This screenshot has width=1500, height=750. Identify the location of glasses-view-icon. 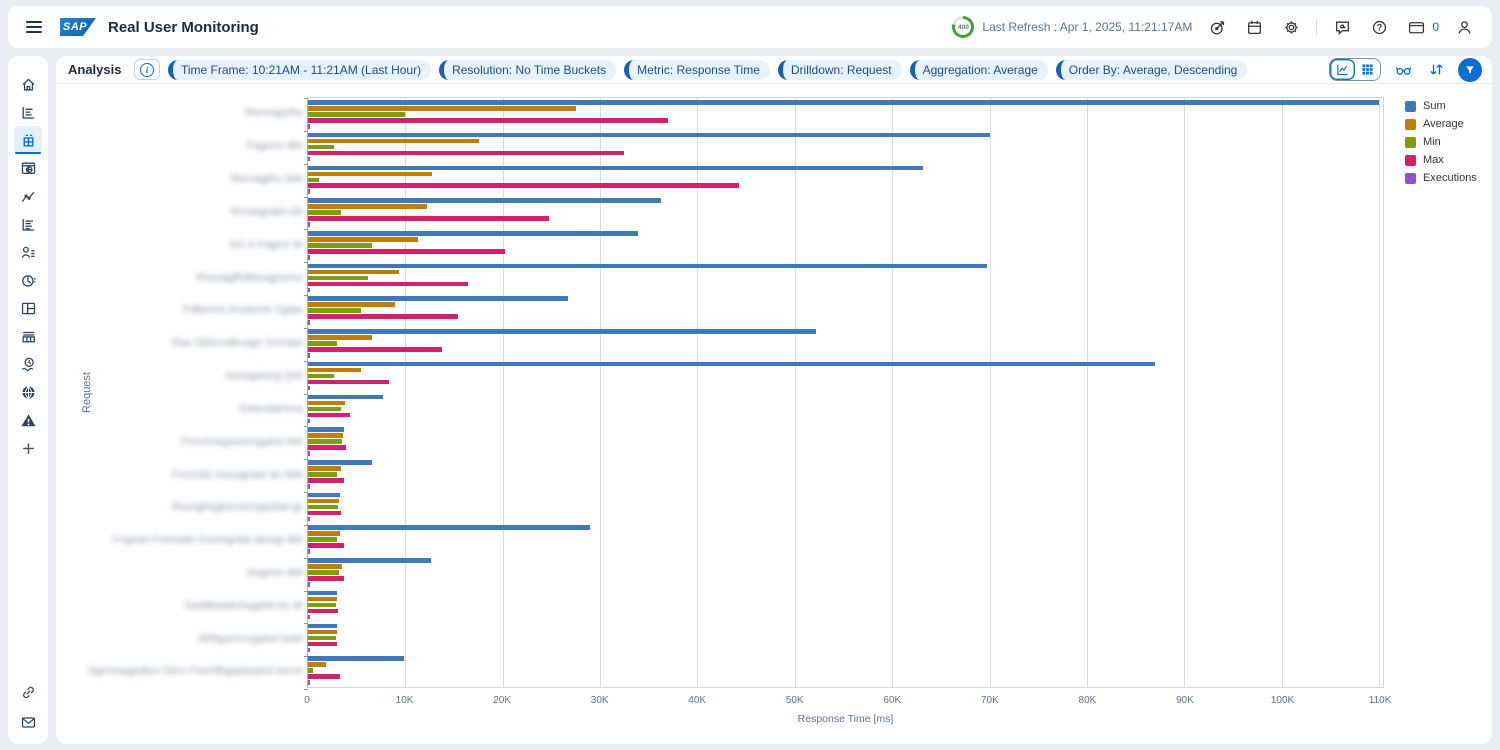
(1403, 70).